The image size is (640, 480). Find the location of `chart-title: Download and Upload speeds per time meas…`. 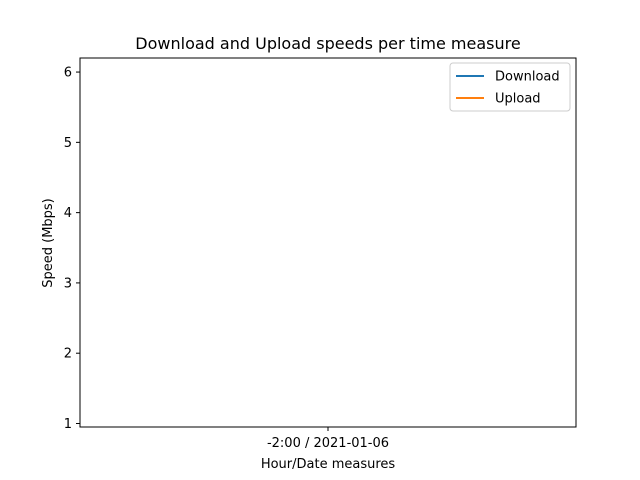

chart-title: Download and Upload speeds per time meas… is located at coordinates (327, 43).